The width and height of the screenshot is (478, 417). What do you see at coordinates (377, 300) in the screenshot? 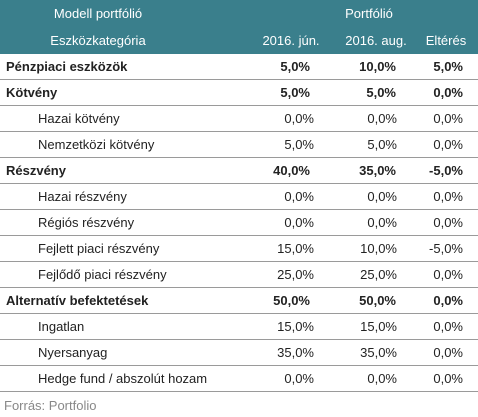
I see `value-aug: 50,0%` at bounding box center [377, 300].